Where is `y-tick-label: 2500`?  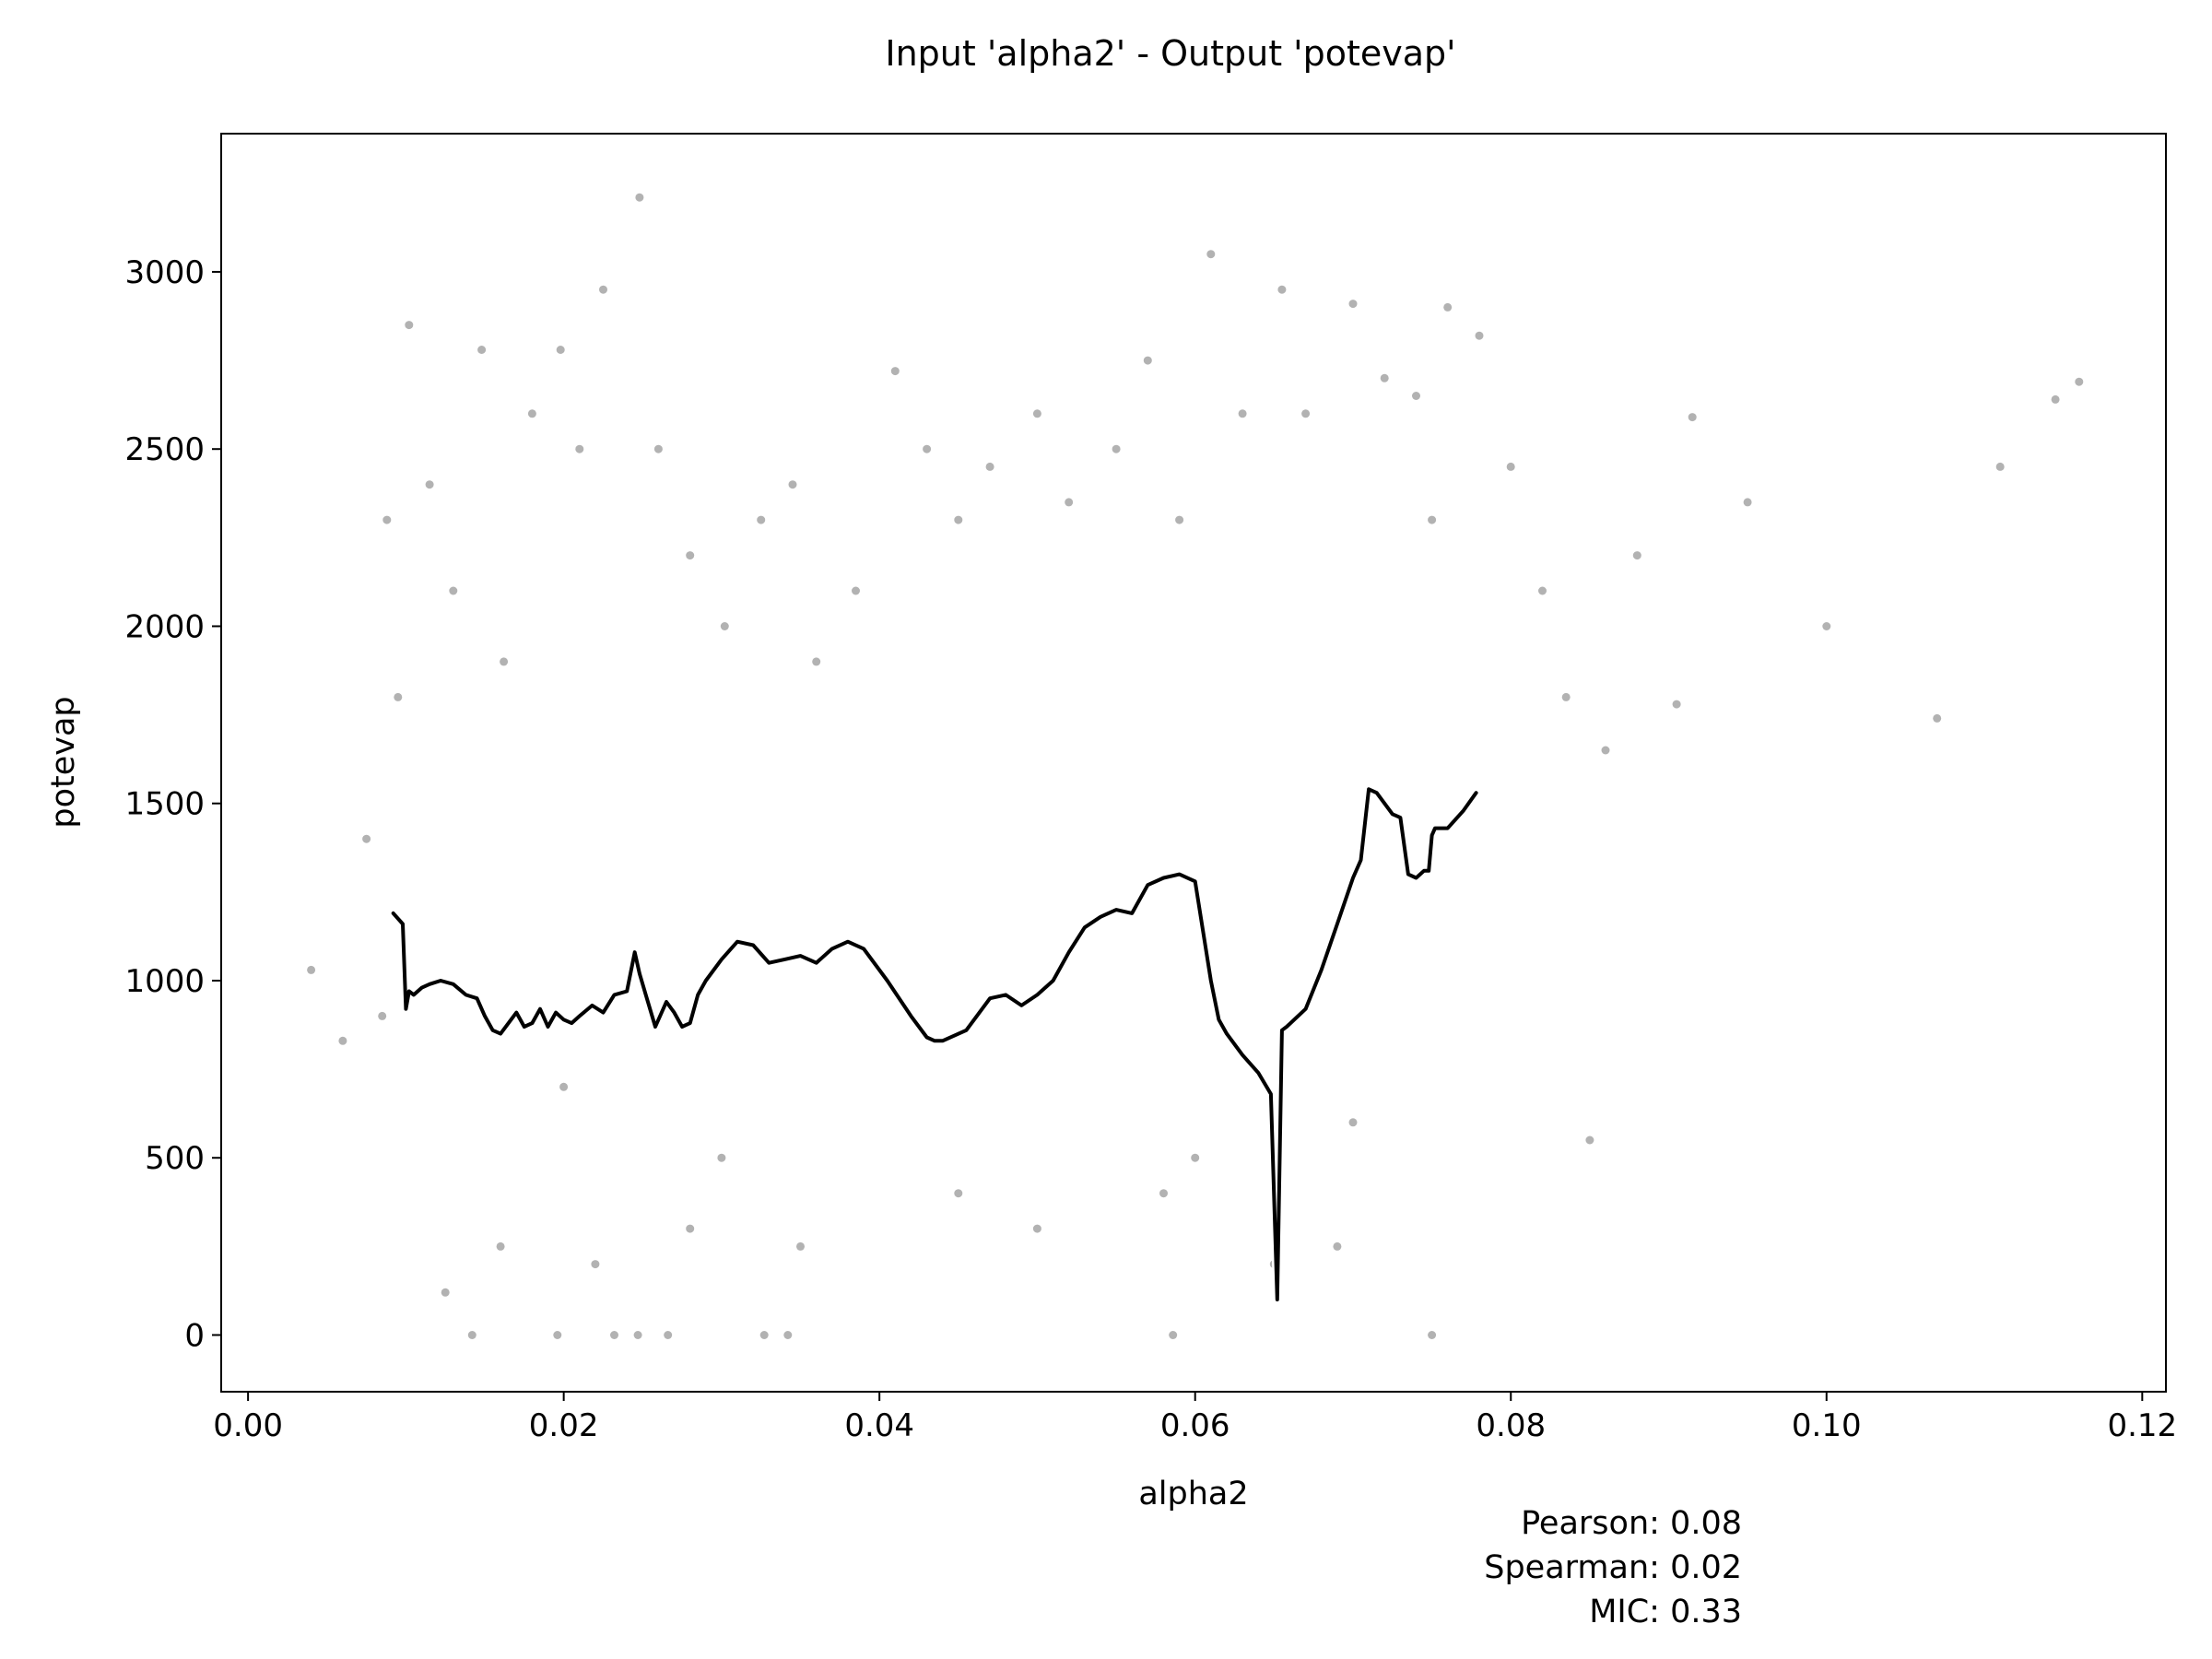
y-tick-label: 2500 is located at coordinates (164, 449).